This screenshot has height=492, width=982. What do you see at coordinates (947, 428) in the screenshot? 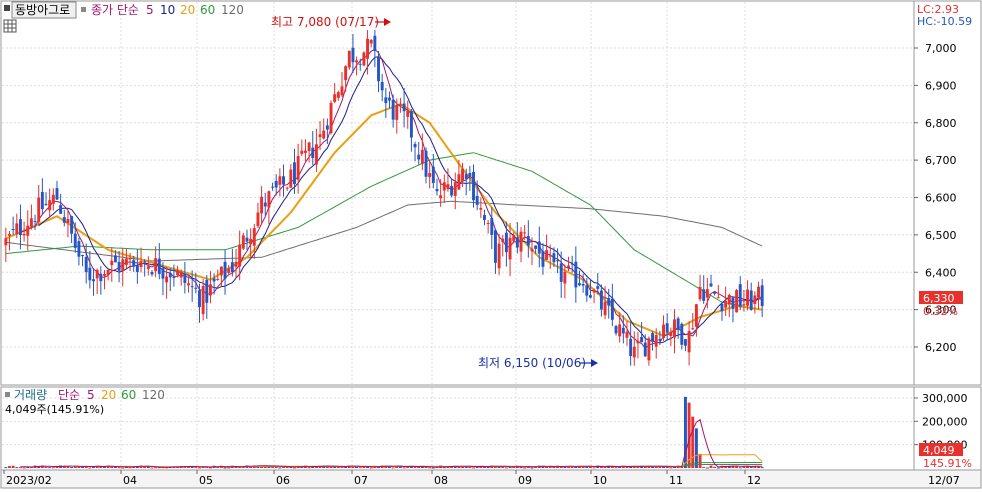
I see `volume-axis-frame` at bounding box center [947, 428].